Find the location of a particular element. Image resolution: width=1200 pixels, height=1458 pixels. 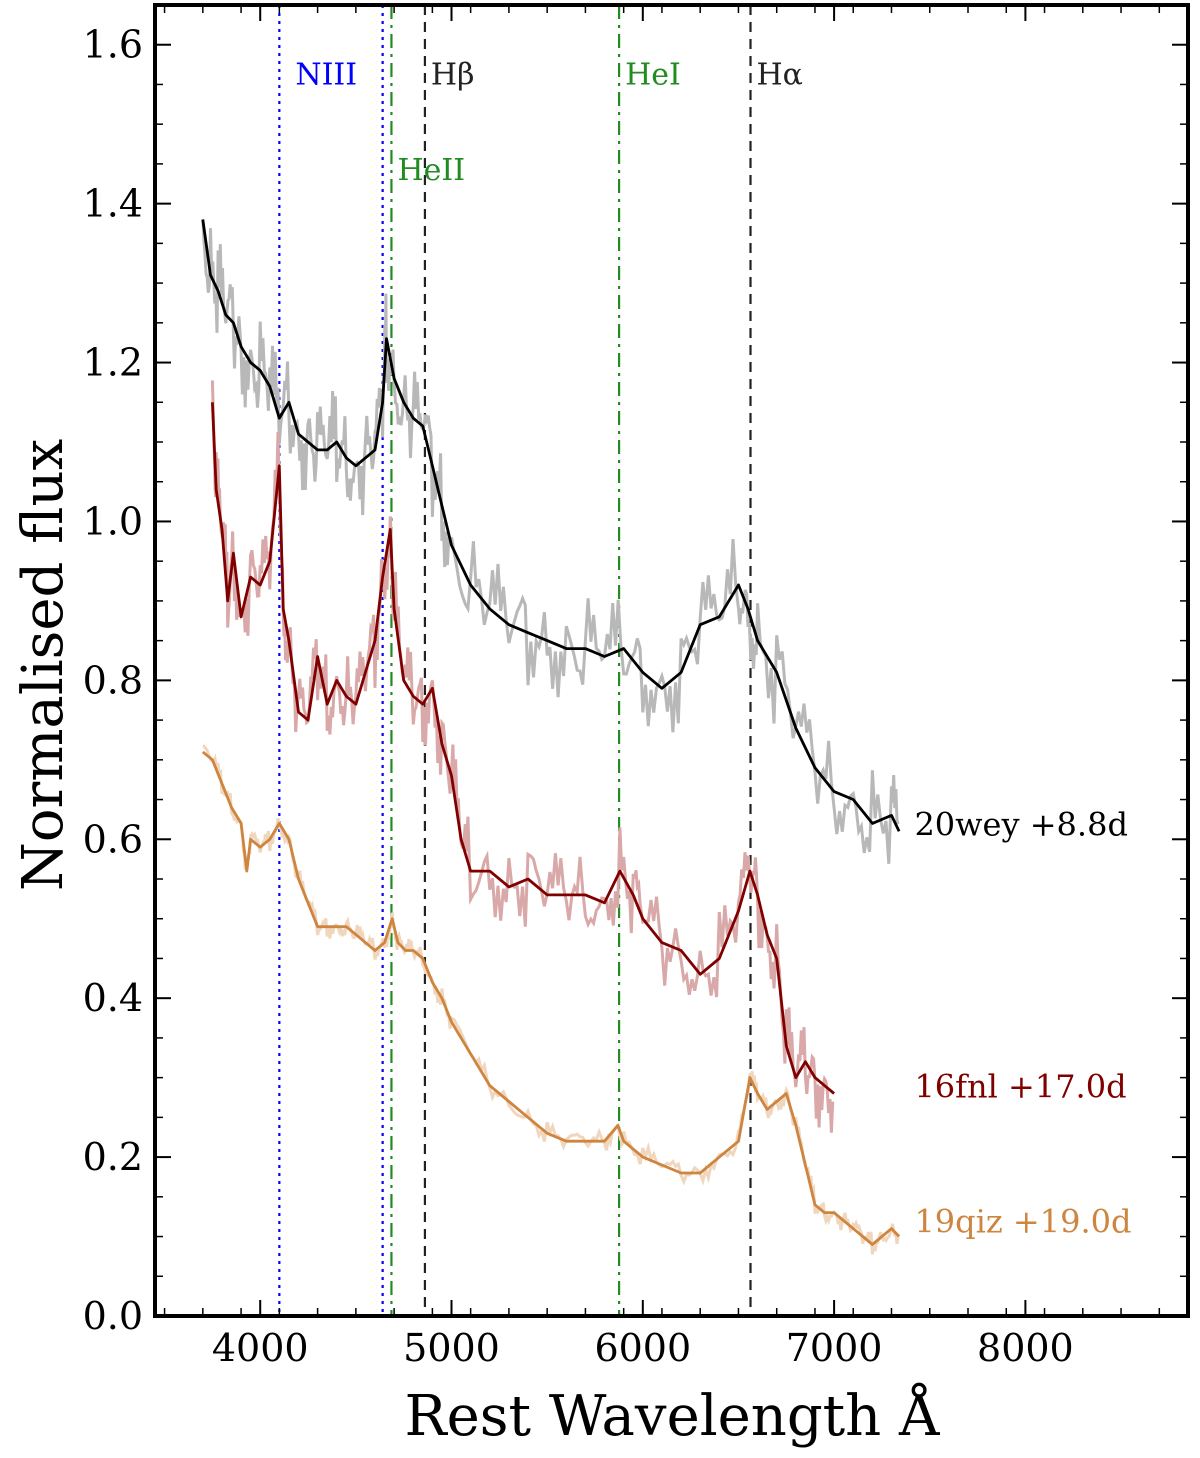

reference-line-label: Hβ is located at coordinates (453, 74).